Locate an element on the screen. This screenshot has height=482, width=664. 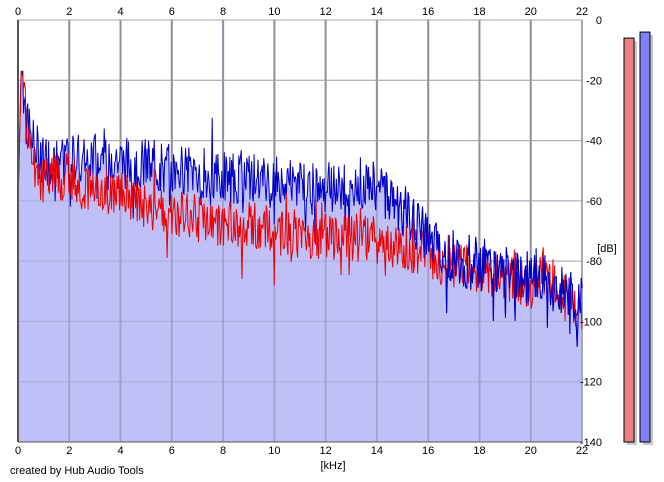
y-tick-label: -80 is located at coordinates (594, 262).